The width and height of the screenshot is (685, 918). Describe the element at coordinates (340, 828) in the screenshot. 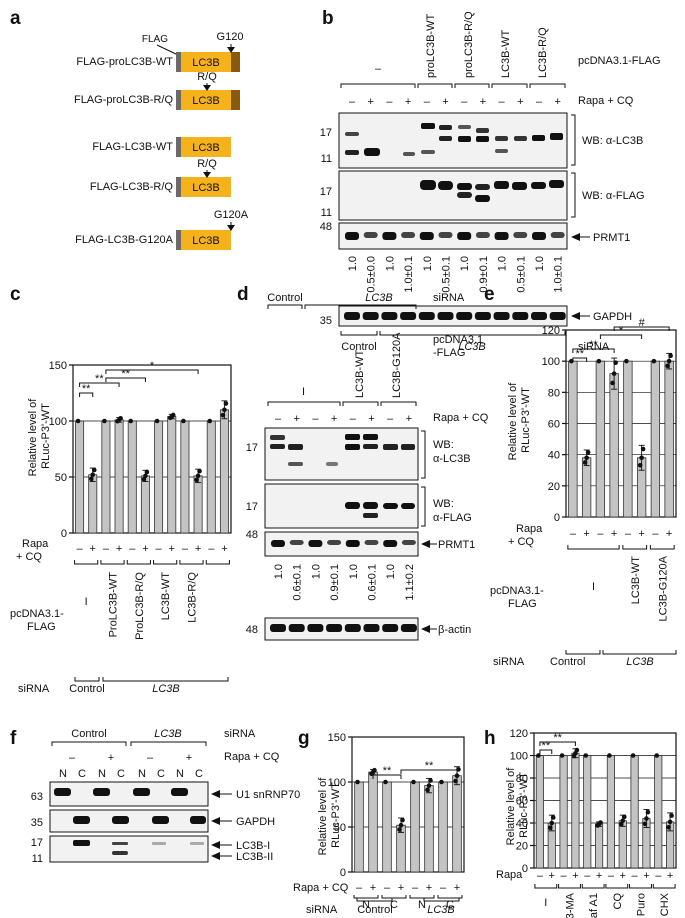

I see `y-tick-label: 50` at that location.